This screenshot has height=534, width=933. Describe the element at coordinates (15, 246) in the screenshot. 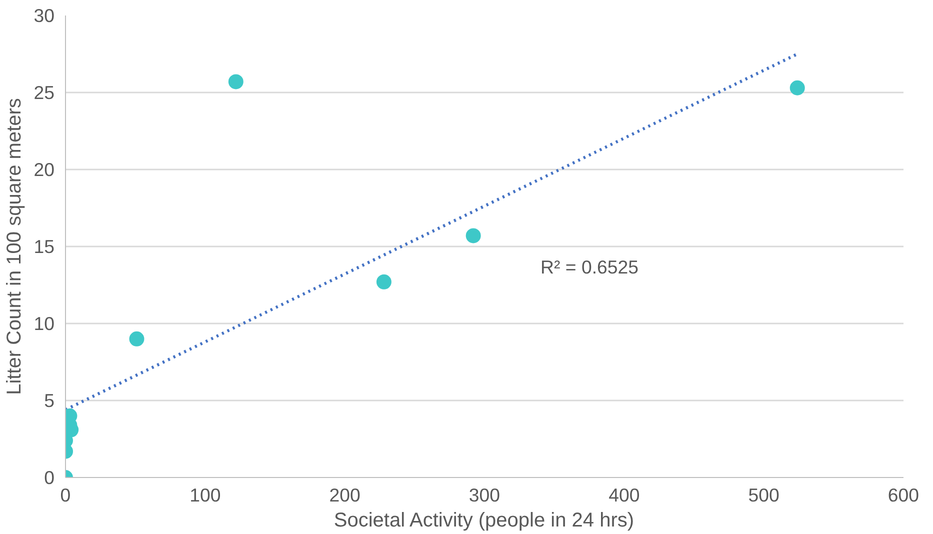

I see `y-axis-title: Litter Count in 100 square meters` at that location.